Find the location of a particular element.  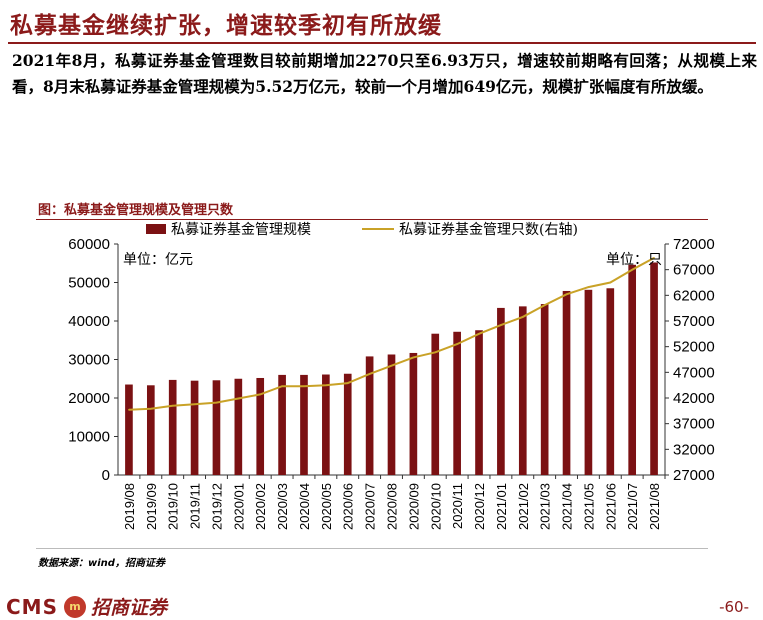

x-axis-tick-label: 2021/04 is located at coordinates (567, 506).